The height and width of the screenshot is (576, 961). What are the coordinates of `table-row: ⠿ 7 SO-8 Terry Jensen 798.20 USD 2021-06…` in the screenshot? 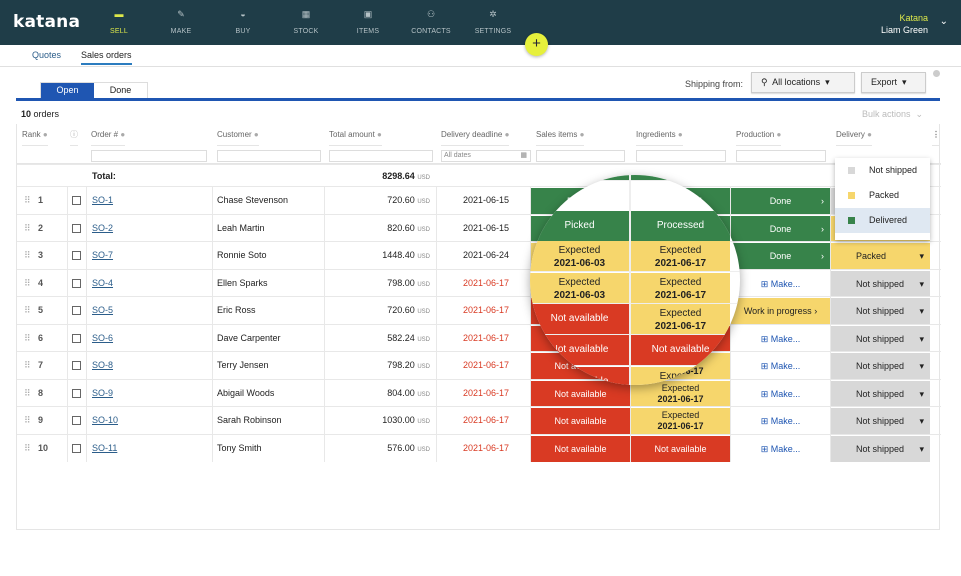 It's located at (479, 365).